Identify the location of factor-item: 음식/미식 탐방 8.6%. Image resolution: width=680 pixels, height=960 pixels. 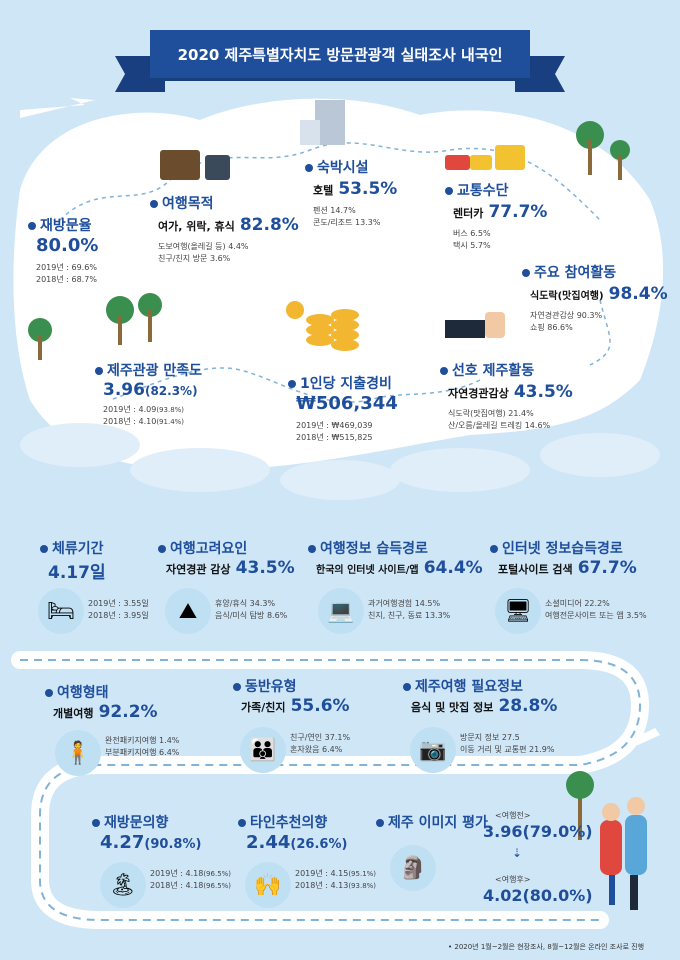
(251, 615).